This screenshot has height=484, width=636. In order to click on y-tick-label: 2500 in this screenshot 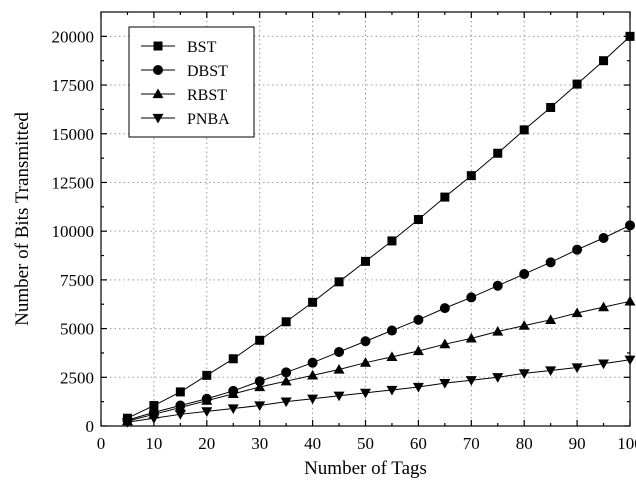, I will do `click(77, 377)`.